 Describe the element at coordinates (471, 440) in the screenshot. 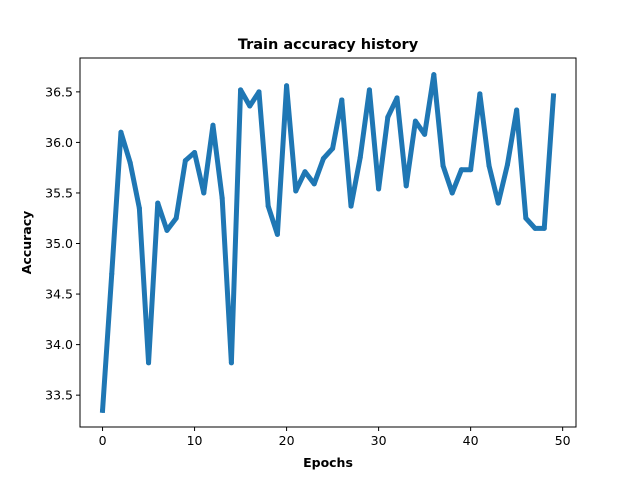

I see `x-tick-label: 40` at that location.